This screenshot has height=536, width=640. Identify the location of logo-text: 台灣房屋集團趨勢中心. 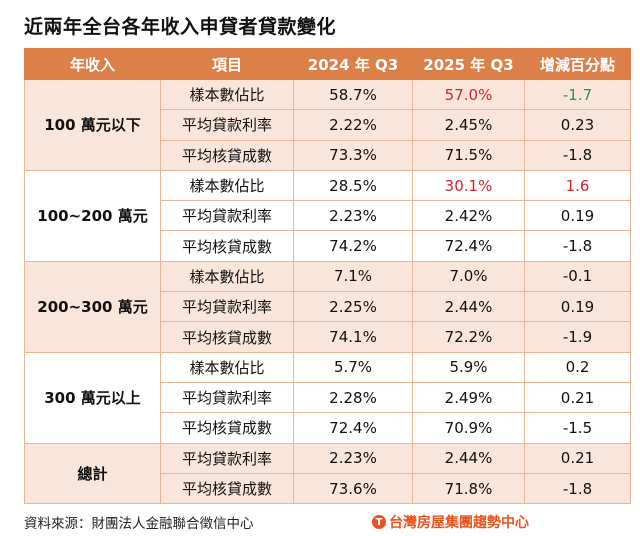
(459, 523).